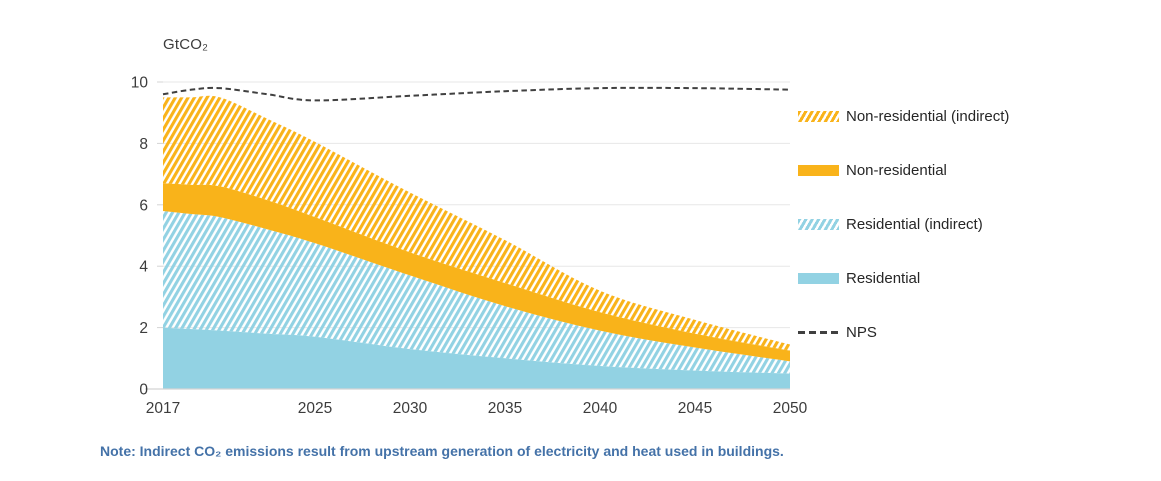 The image size is (1161, 481). Describe the element at coordinates (695, 408) in the screenshot. I see `x-tick-label: 2045` at that location.